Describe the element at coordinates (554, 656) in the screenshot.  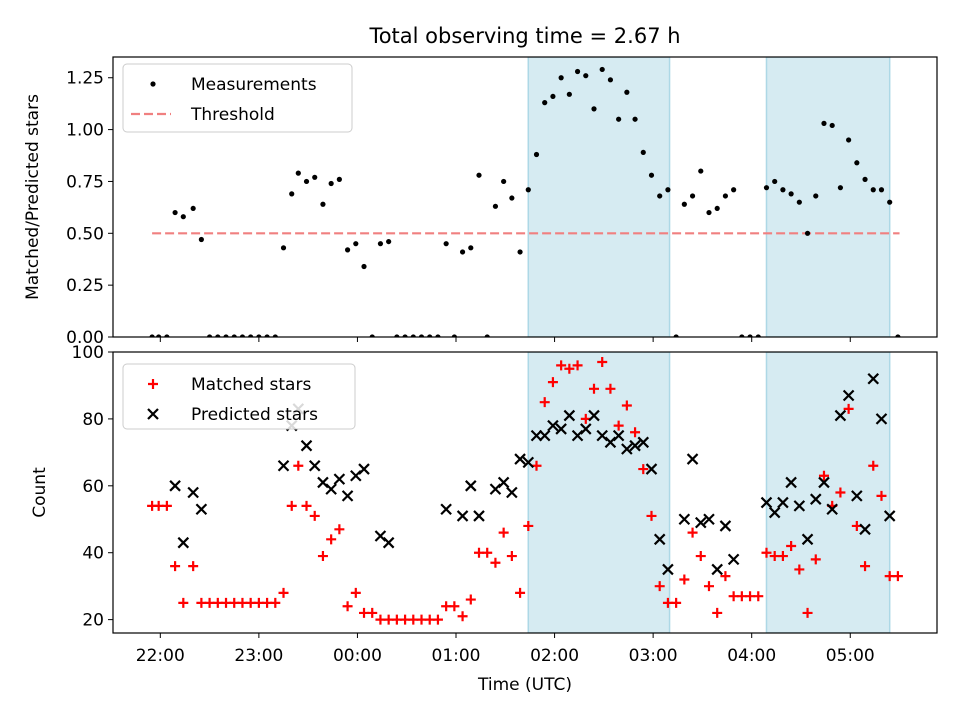
I see `x-tick-label: 02:00` at that location.